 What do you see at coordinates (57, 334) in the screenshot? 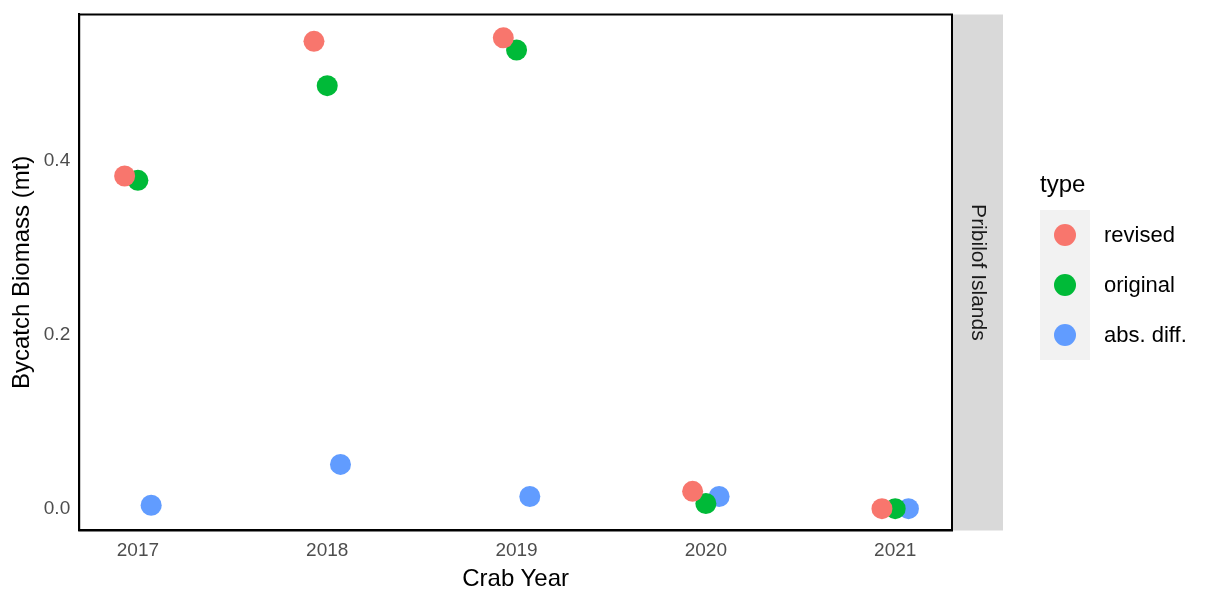
I see `y-tick-label: 0.2` at bounding box center [57, 334].